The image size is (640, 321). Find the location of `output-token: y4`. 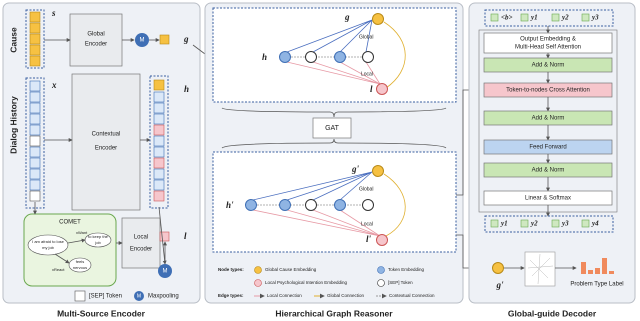

output-token: y4 is located at coordinates (595, 224).